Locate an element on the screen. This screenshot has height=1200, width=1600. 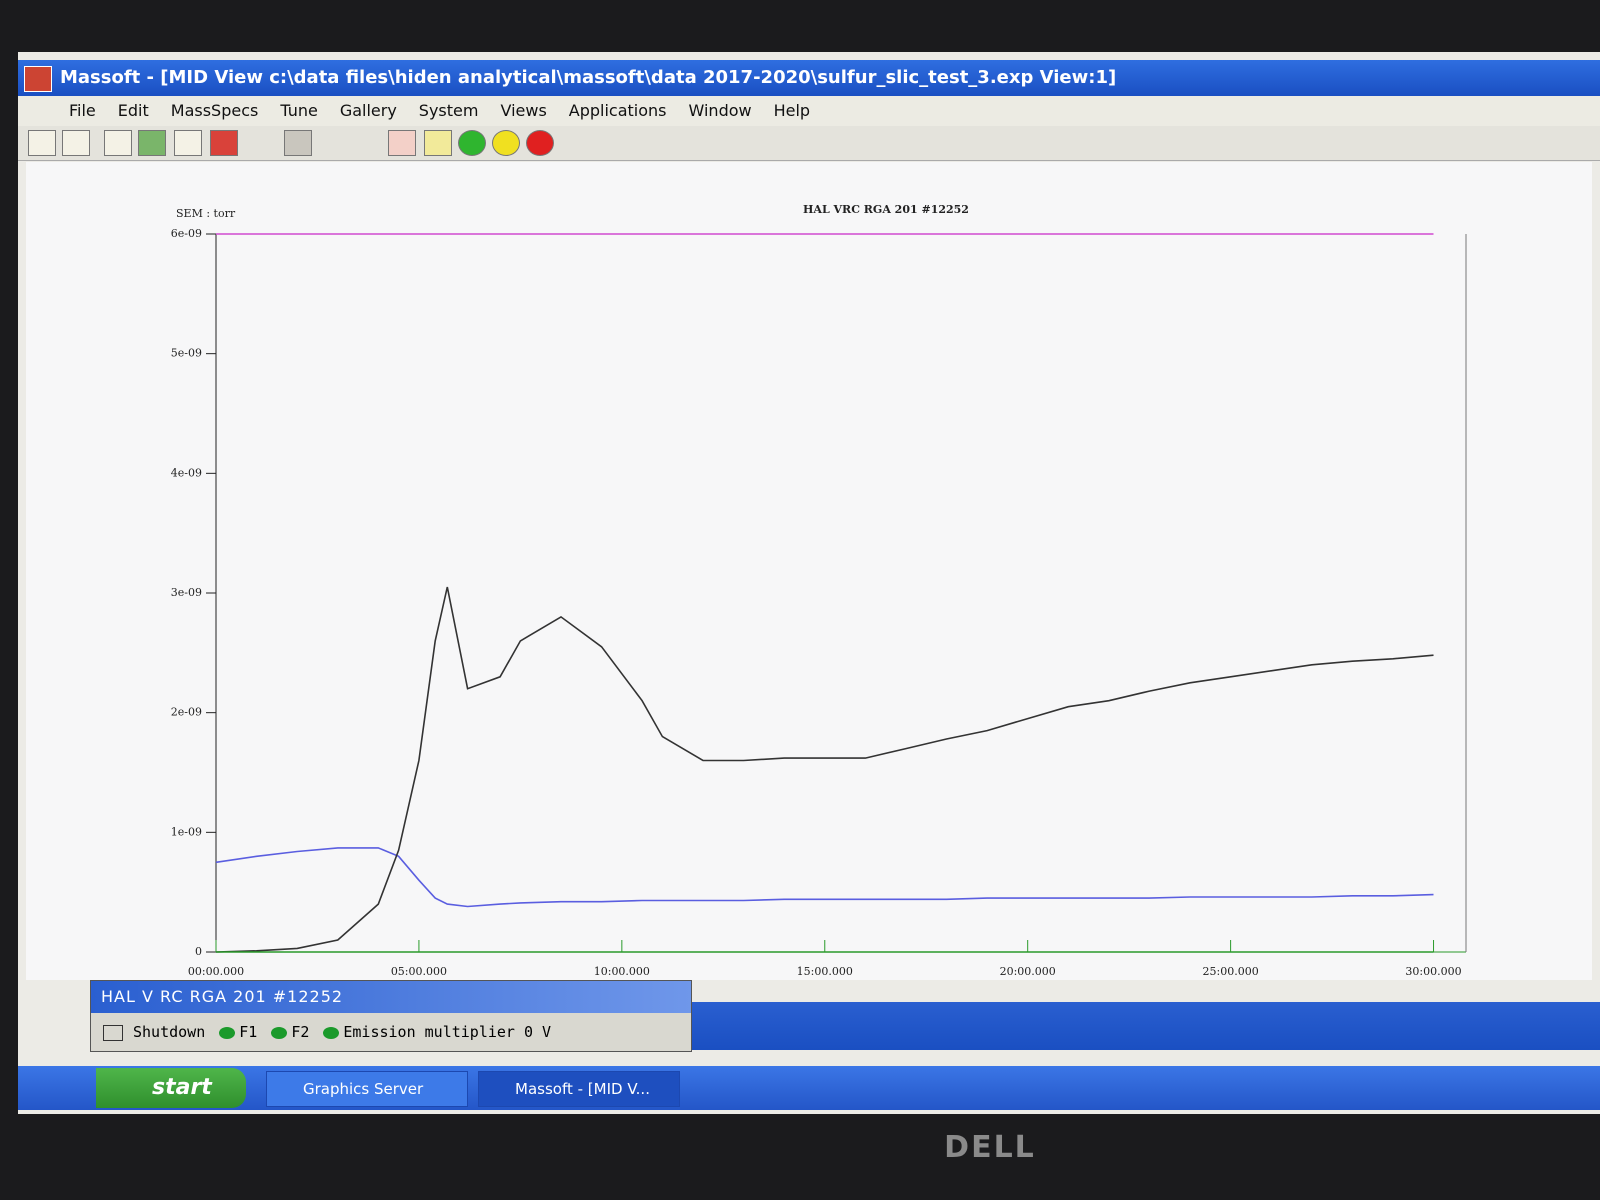
status-strip is located at coordinates (1145, 1026).